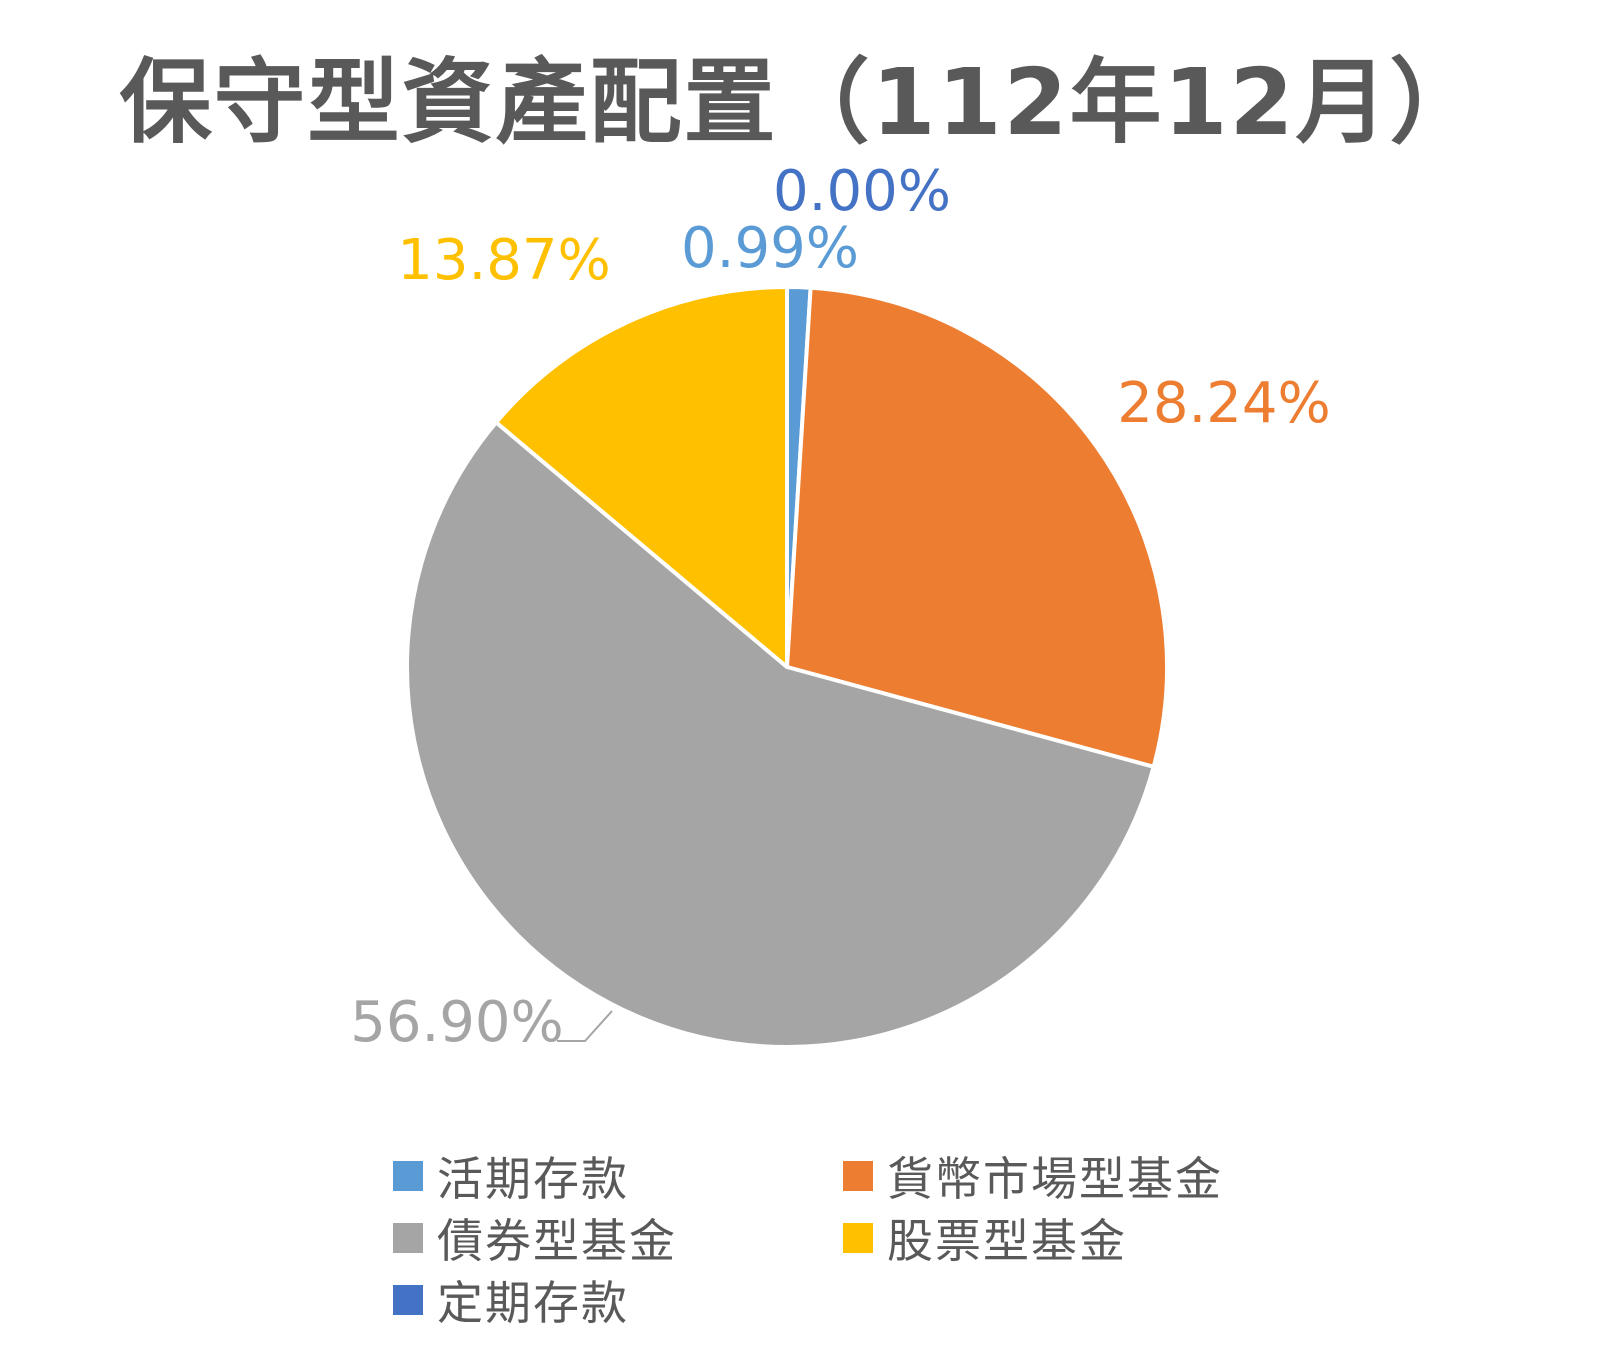  I want to click on legend-item-債券型基金: 債券型基金, so click(618, 1239).